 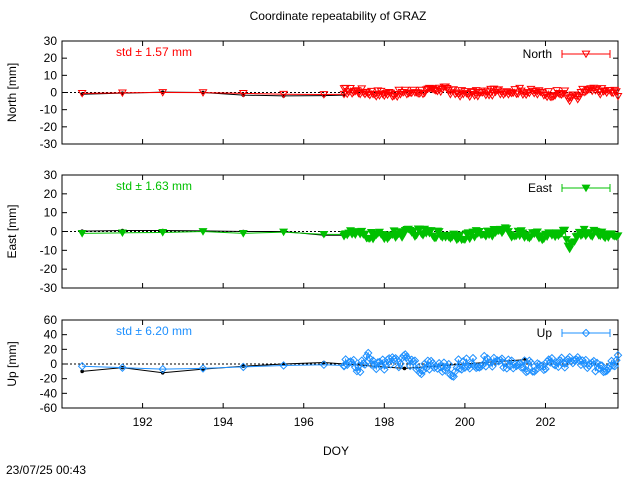 What do you see at coordinates (545, 333) in the screenshot?
I see `legend-label: Up` at bounding box center [545, 333].